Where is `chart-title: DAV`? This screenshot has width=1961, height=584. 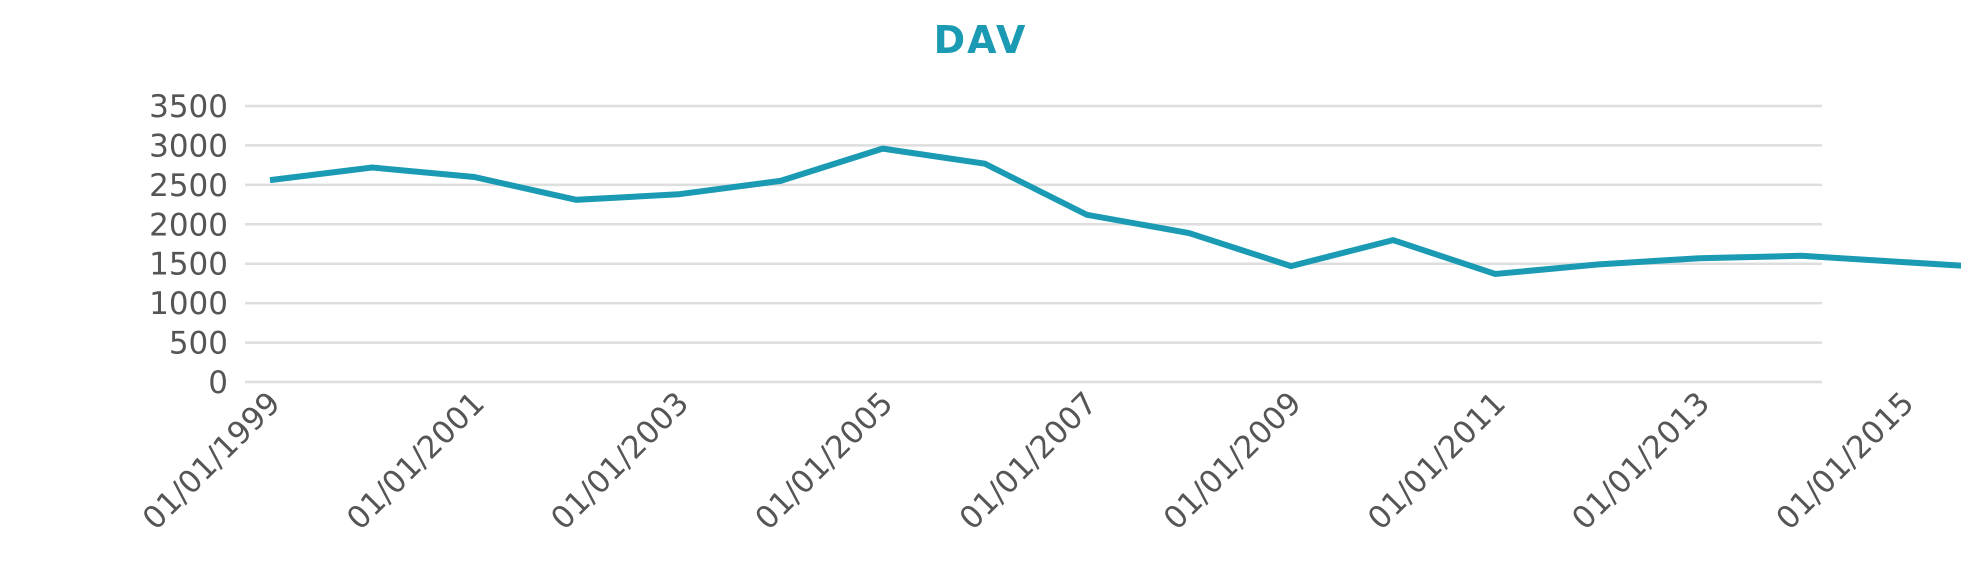
chart-title: DAV is located at coordinates (980, 40).